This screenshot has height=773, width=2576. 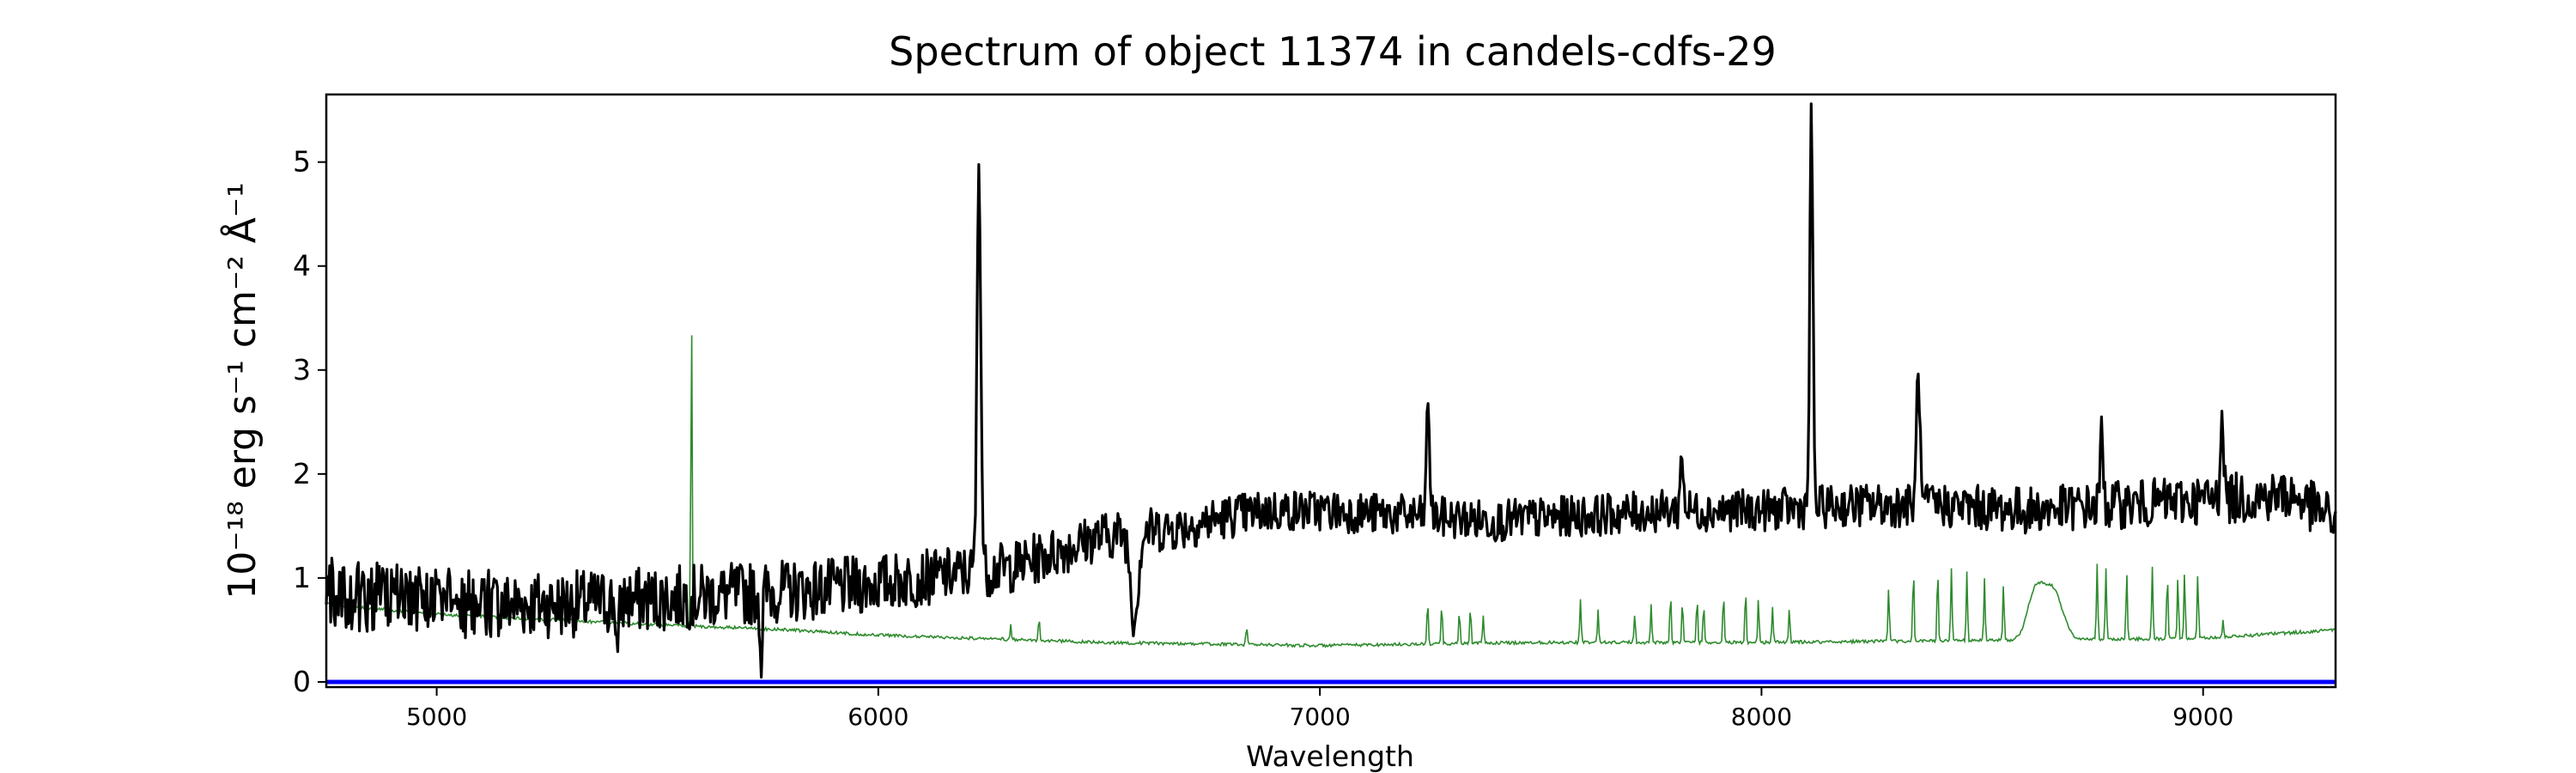 What do you see at coordinates (436, 717) in the screenshot?
I see `x-tick-label: 5000` at bounding box center [436, 717].